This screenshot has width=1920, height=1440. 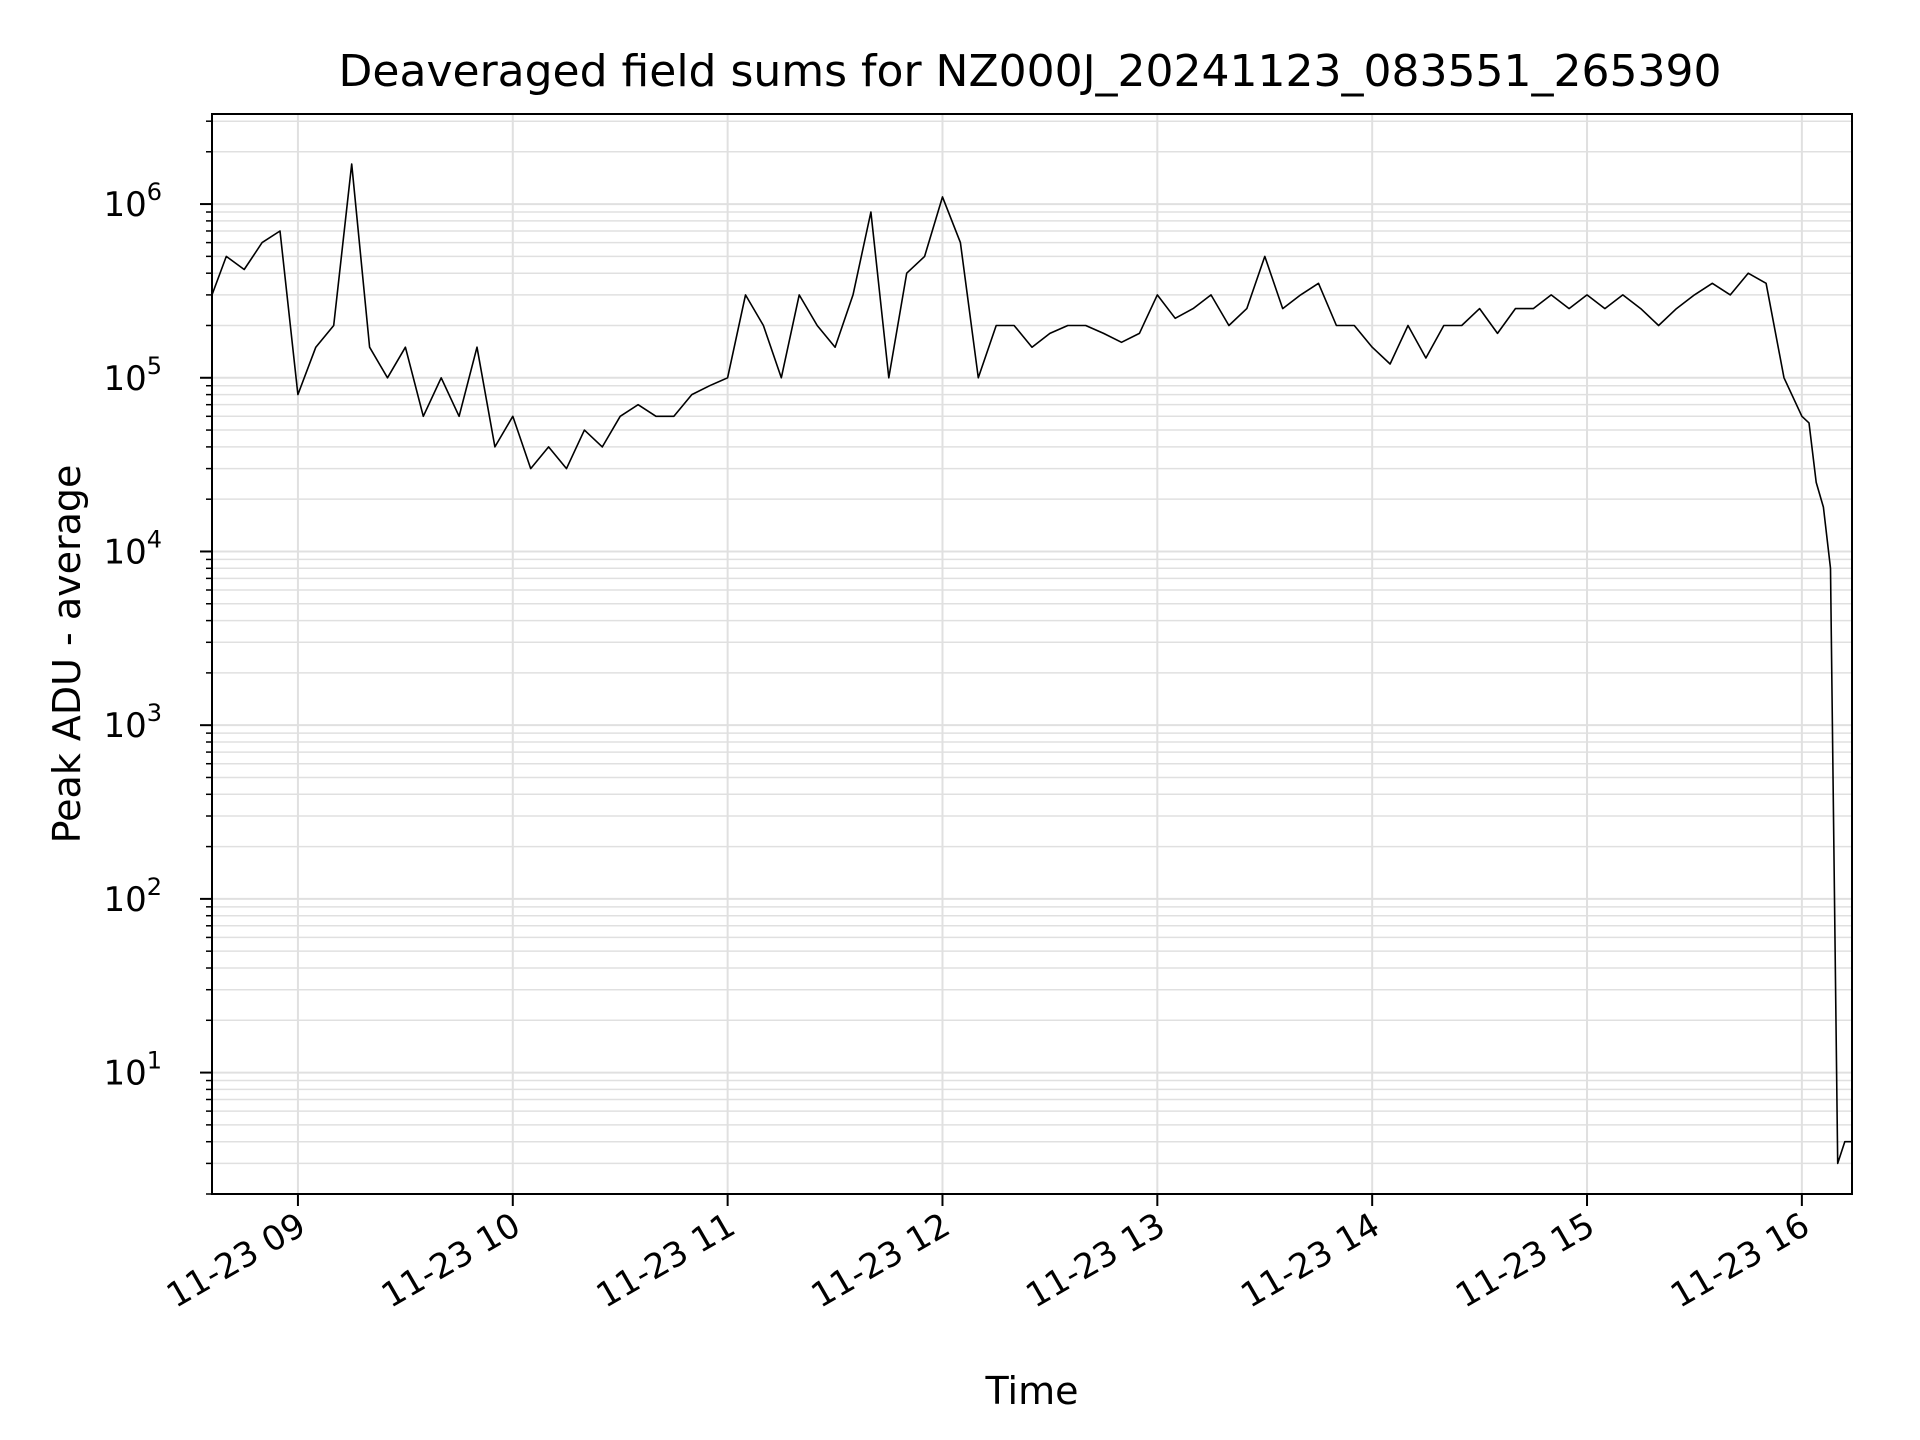 What do you see at coordinates (132, 548) in the screenshot?
I see `y-tick-label: 10⁴` at bounding box center [132, 548].